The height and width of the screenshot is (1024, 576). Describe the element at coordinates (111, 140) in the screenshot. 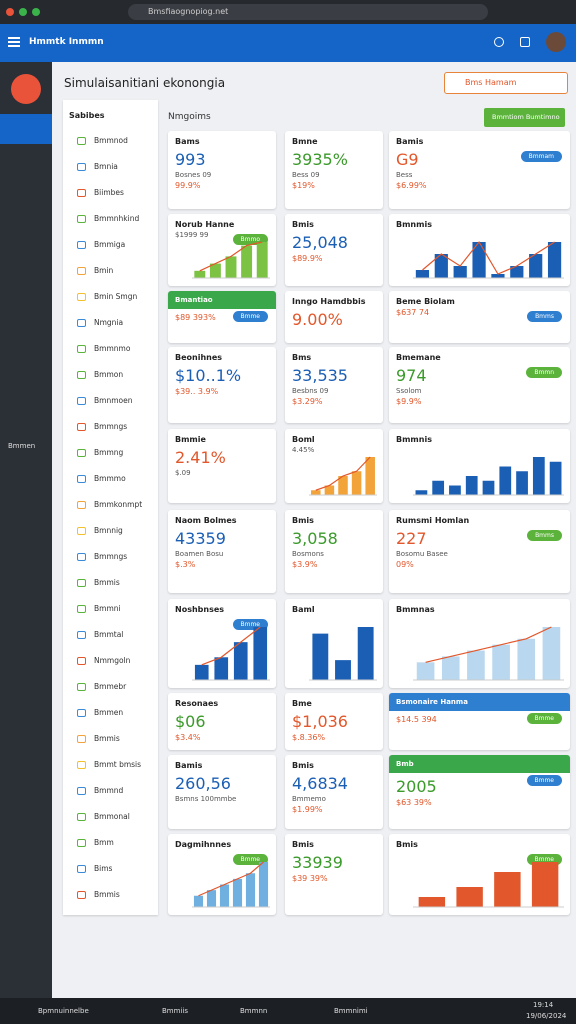

I see `sidebar-item: Bmmnod` at that location.